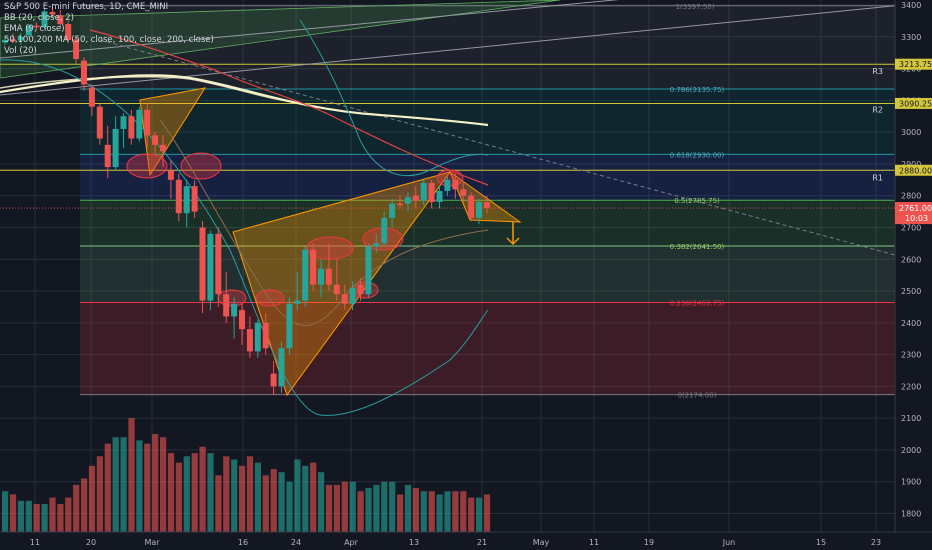  What do you see at coordinates (91, 542) in the screenshot?
I see `time-tick-label: 20` at bounding box center [91, 542].